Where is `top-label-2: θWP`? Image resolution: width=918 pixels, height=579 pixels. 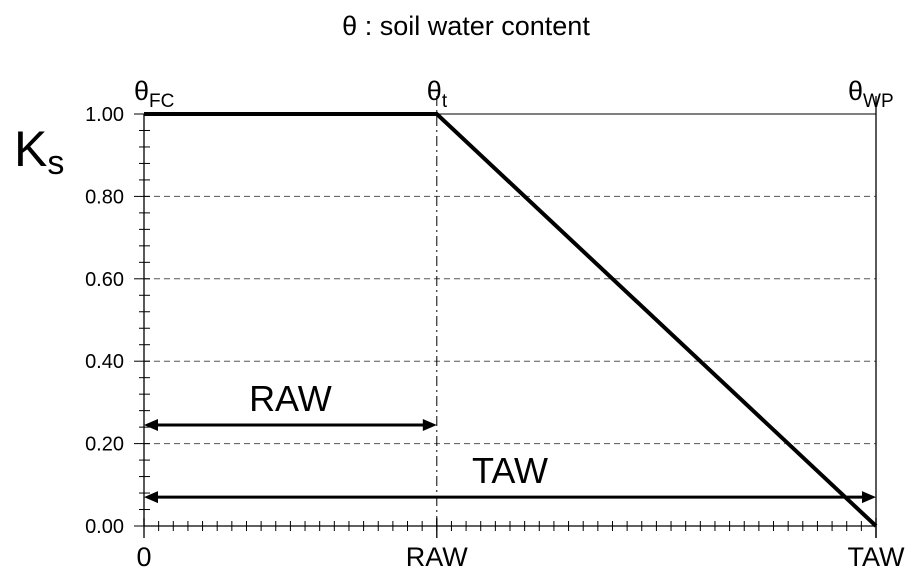
top-label-2: θWP is located at coordinates (871, 94).